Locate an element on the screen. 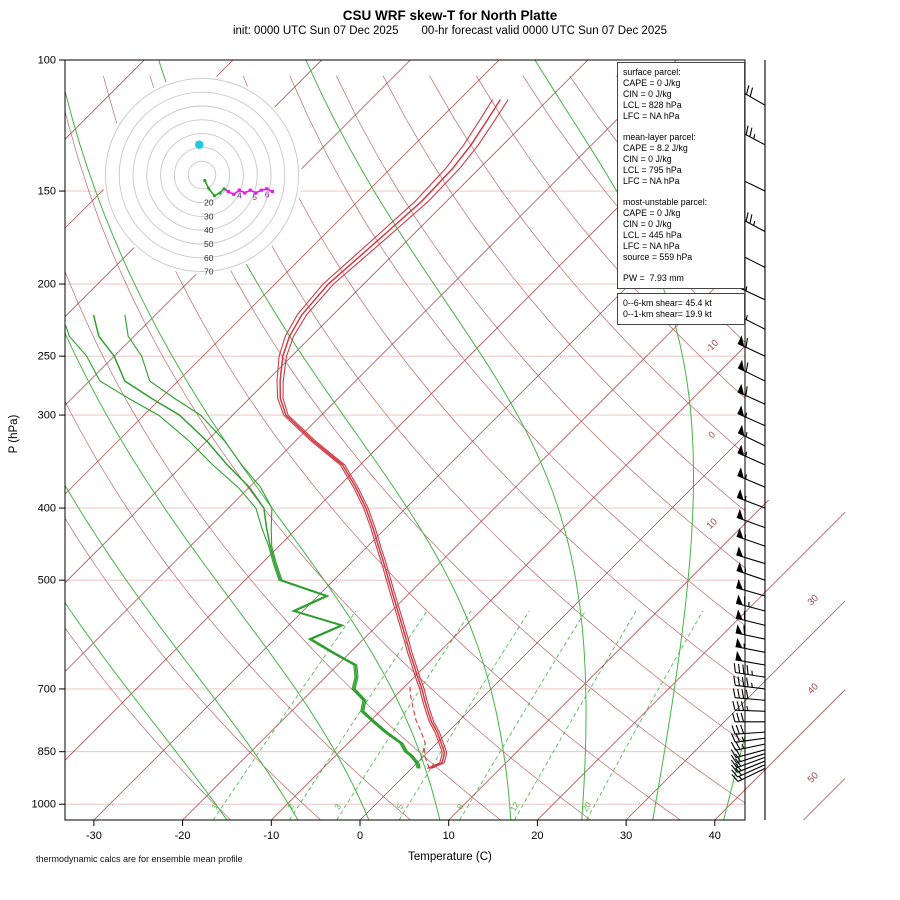 Image resolution: width=900 pixels, height=900 pixels. mixing-ratio-lines: 1 2 3 5 8 12 20 is located at coordinates (456, 715).